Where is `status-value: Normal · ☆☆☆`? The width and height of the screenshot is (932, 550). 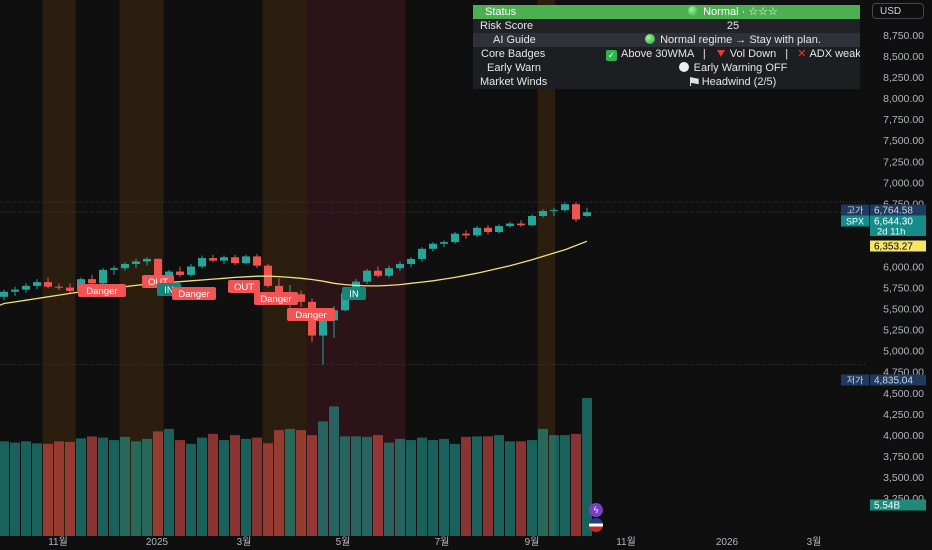 status-value: Normal · ☆☆☆ is located at coordinates (740, 12).